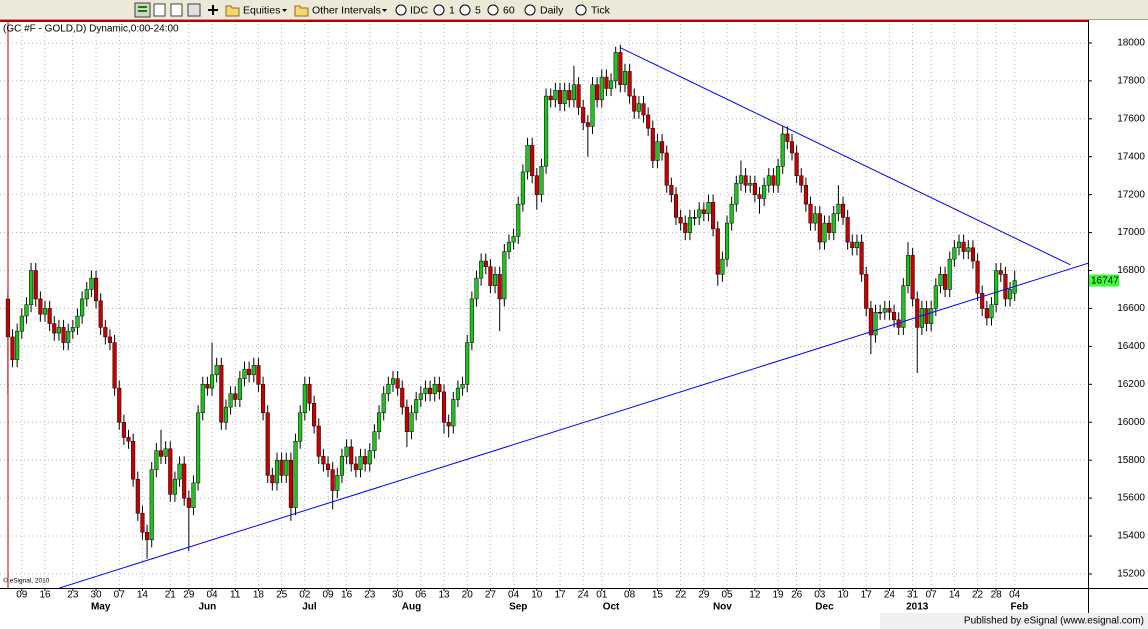 The height and width of the screenshot is (629, 1148). Describe the element at coordinates (452, 10) in the screenshot. I see `toolbar-item: 1` at that location.